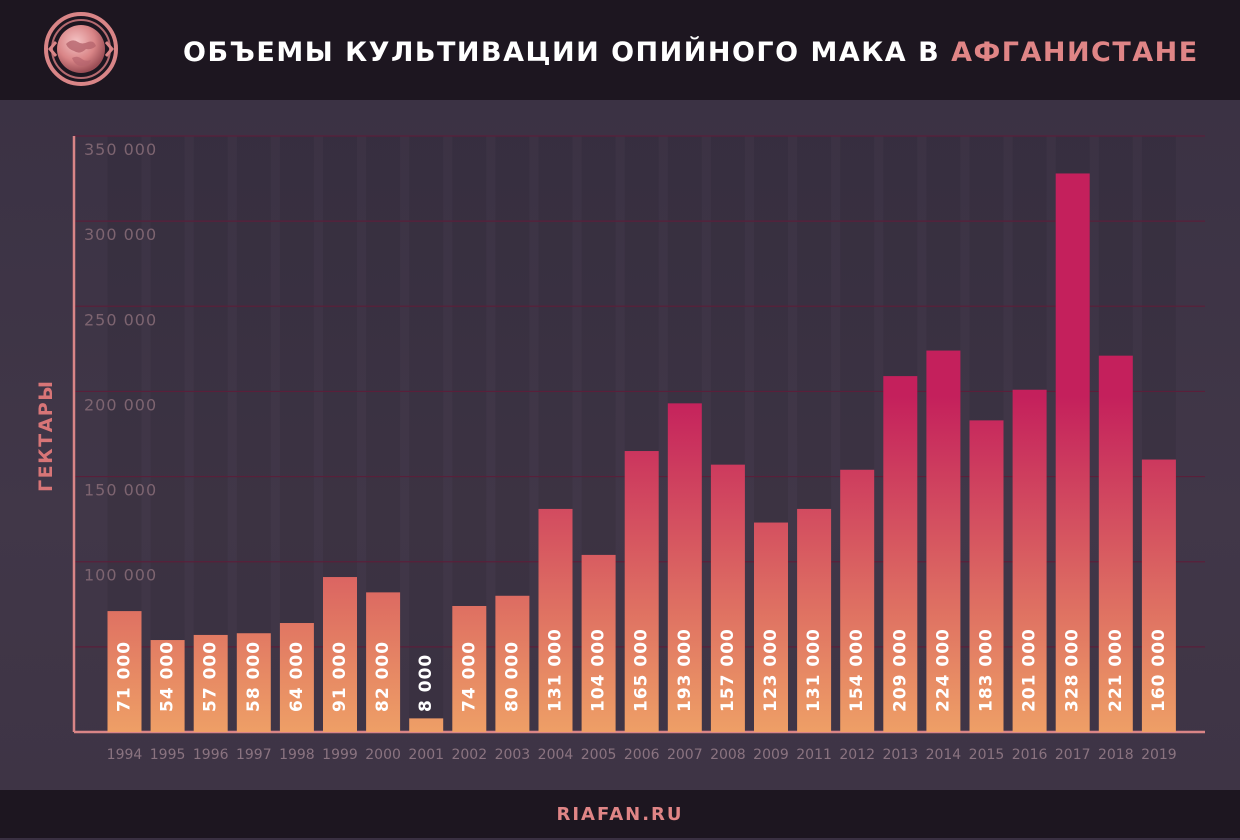 Image resolution: width=1240 pixels, height=840 pixels. Describe the element at coordinates (120, 490) in the screenshot. I see `y-tick-label: 150 000` at that location.